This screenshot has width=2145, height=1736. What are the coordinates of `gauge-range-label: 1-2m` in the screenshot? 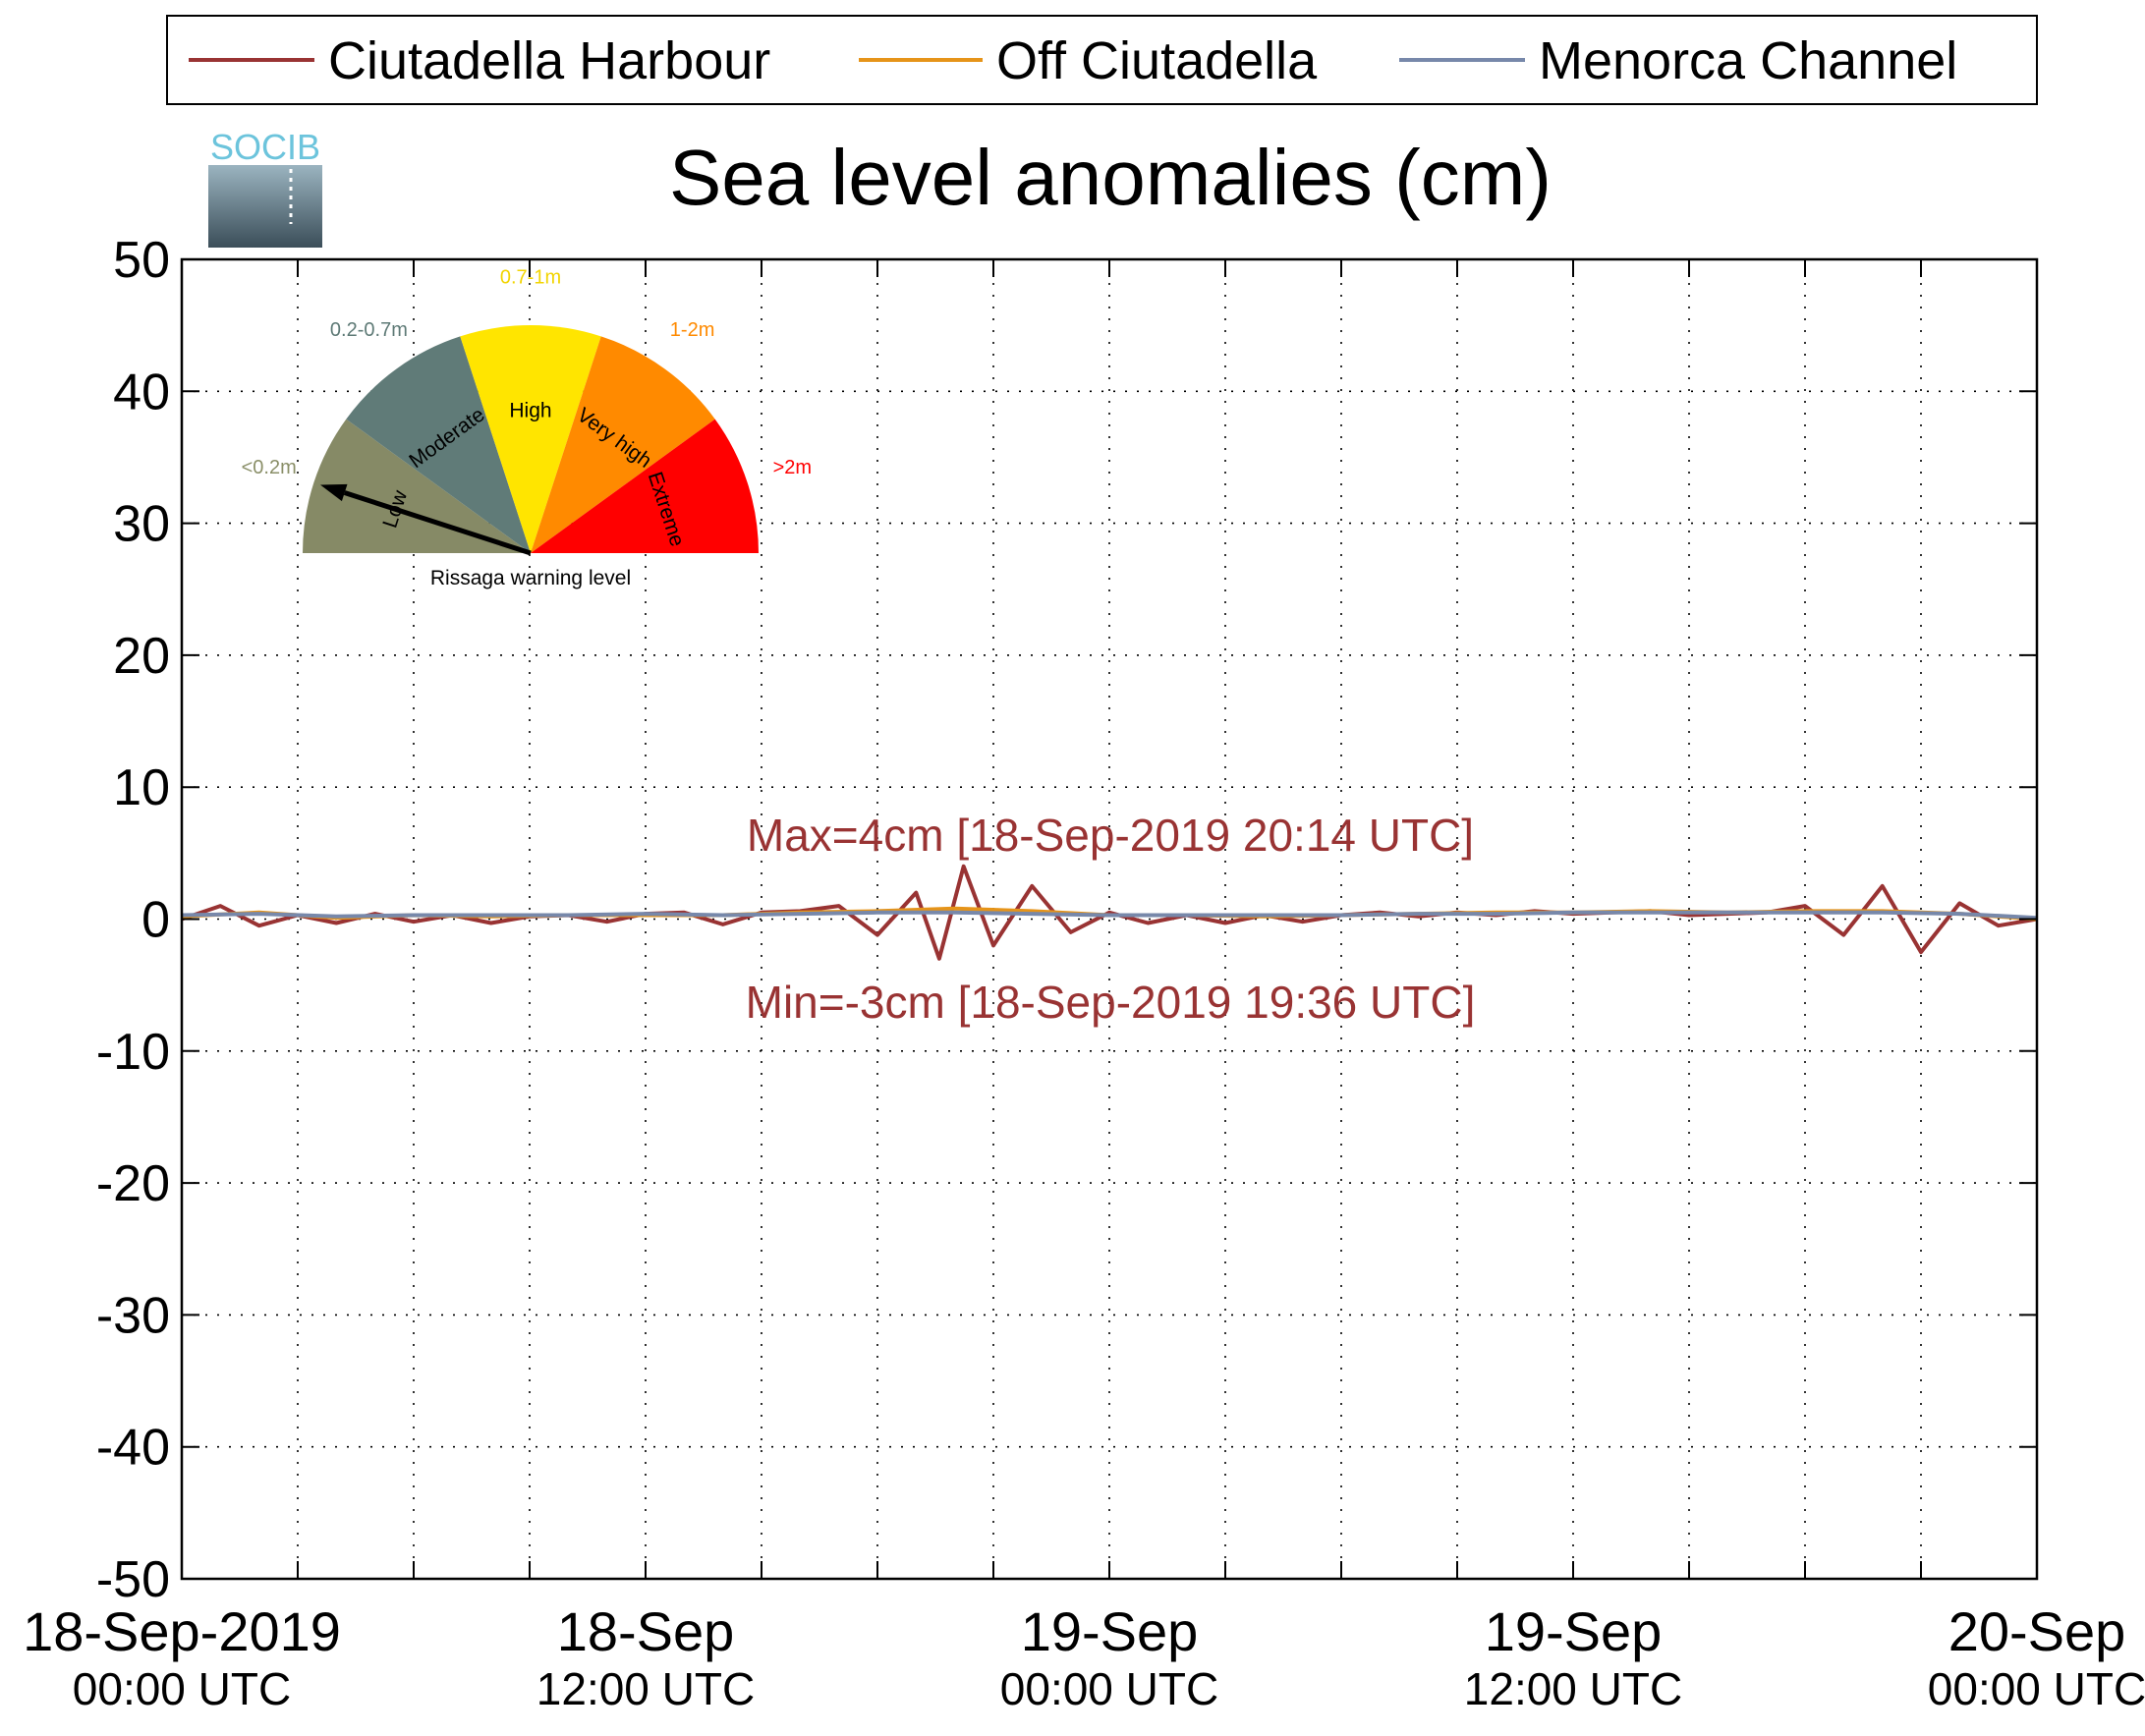 It's located at (692, 330).